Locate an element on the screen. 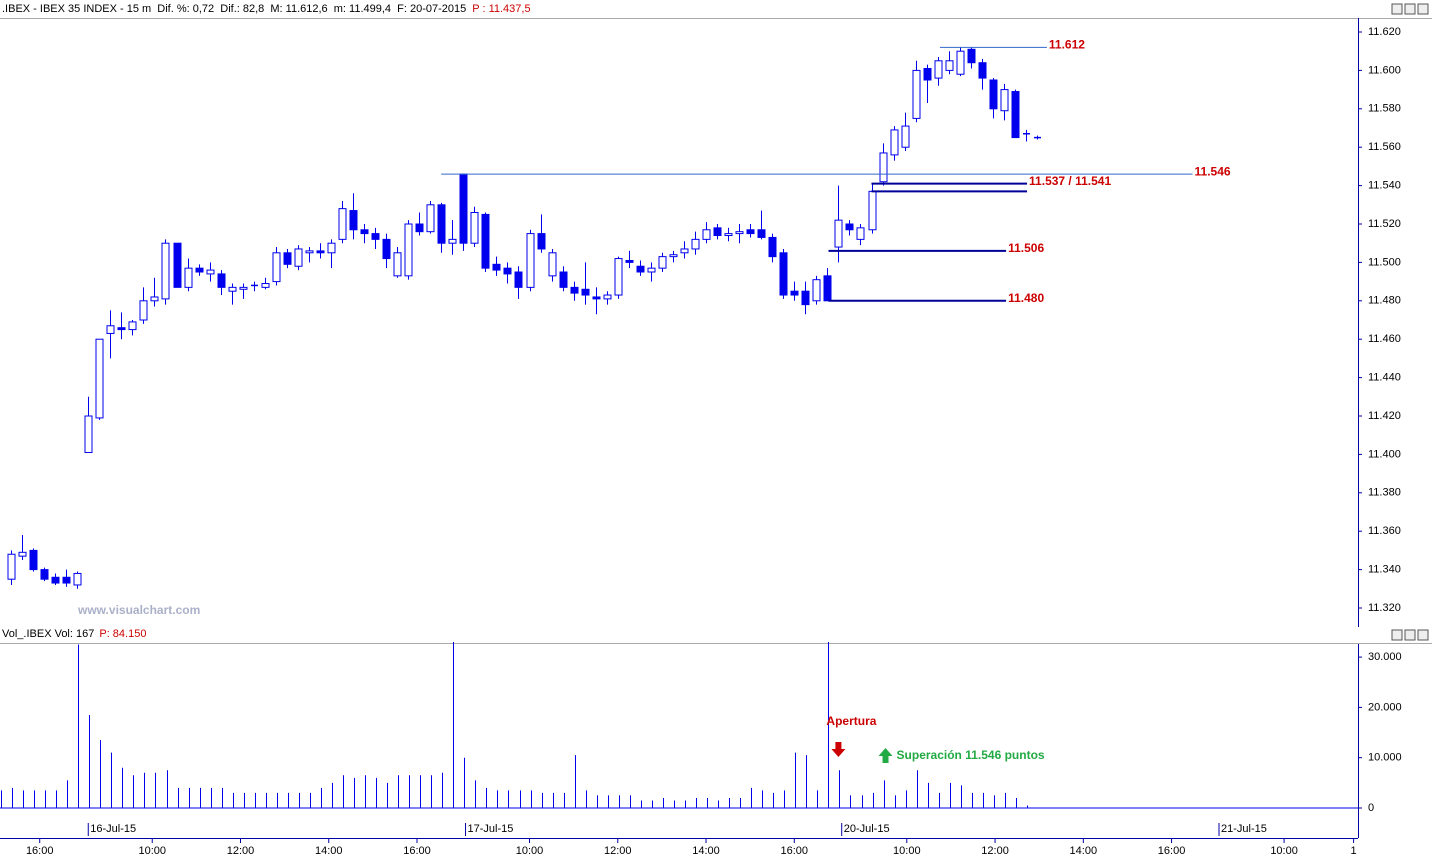 This screenshot has width=1432, height=857. y-tick-label: 11.520 is located at coordinates (1384, 224).